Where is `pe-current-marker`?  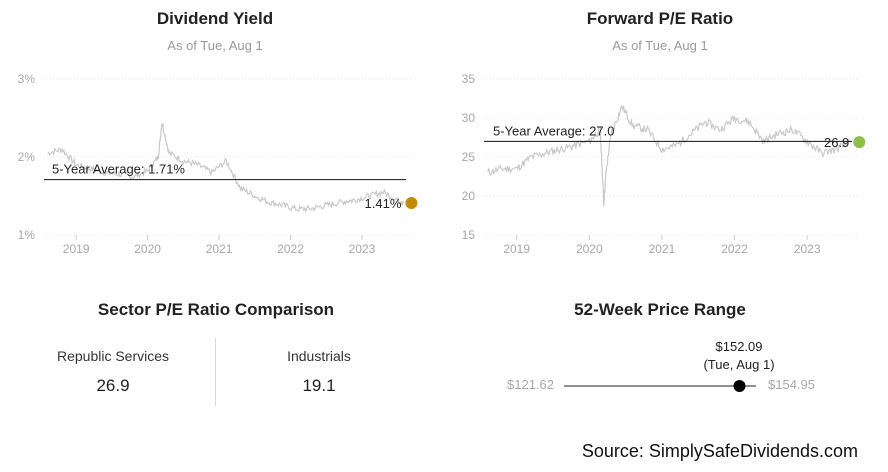 pe-current-marker is located at coordinates (859, 142).